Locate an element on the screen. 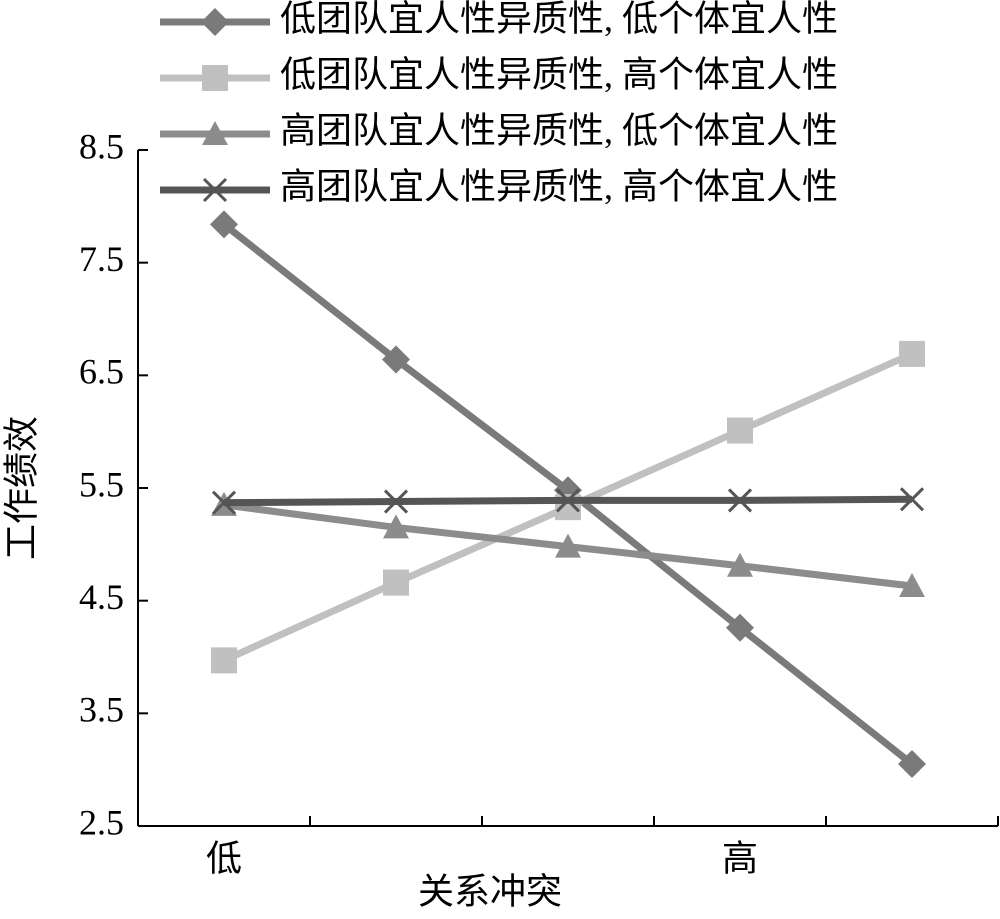  y-axis-title: 工作绩效 is located at coordinates (21, 488).